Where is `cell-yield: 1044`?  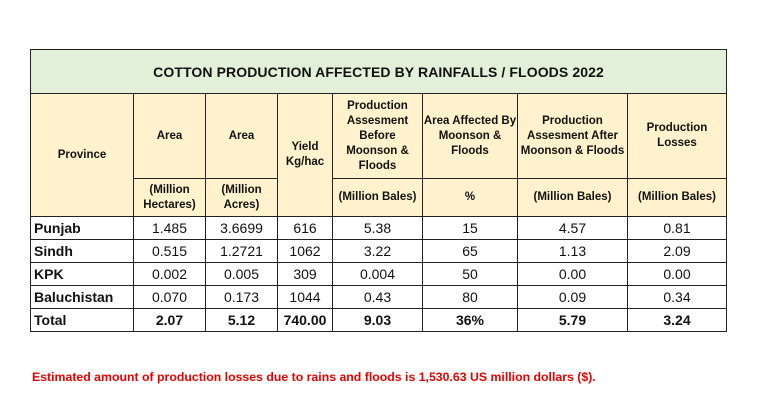
cell-yield: 1044 is located at coordinates (305, 297).